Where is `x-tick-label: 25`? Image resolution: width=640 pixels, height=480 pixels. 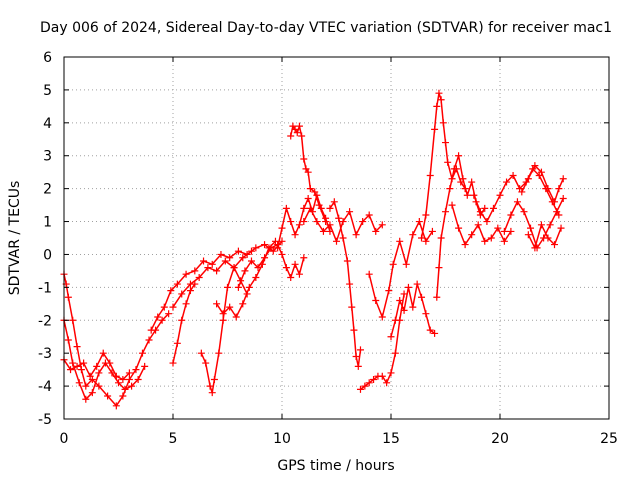 x-tick-label: 25 is located at coordinates (609, 439).